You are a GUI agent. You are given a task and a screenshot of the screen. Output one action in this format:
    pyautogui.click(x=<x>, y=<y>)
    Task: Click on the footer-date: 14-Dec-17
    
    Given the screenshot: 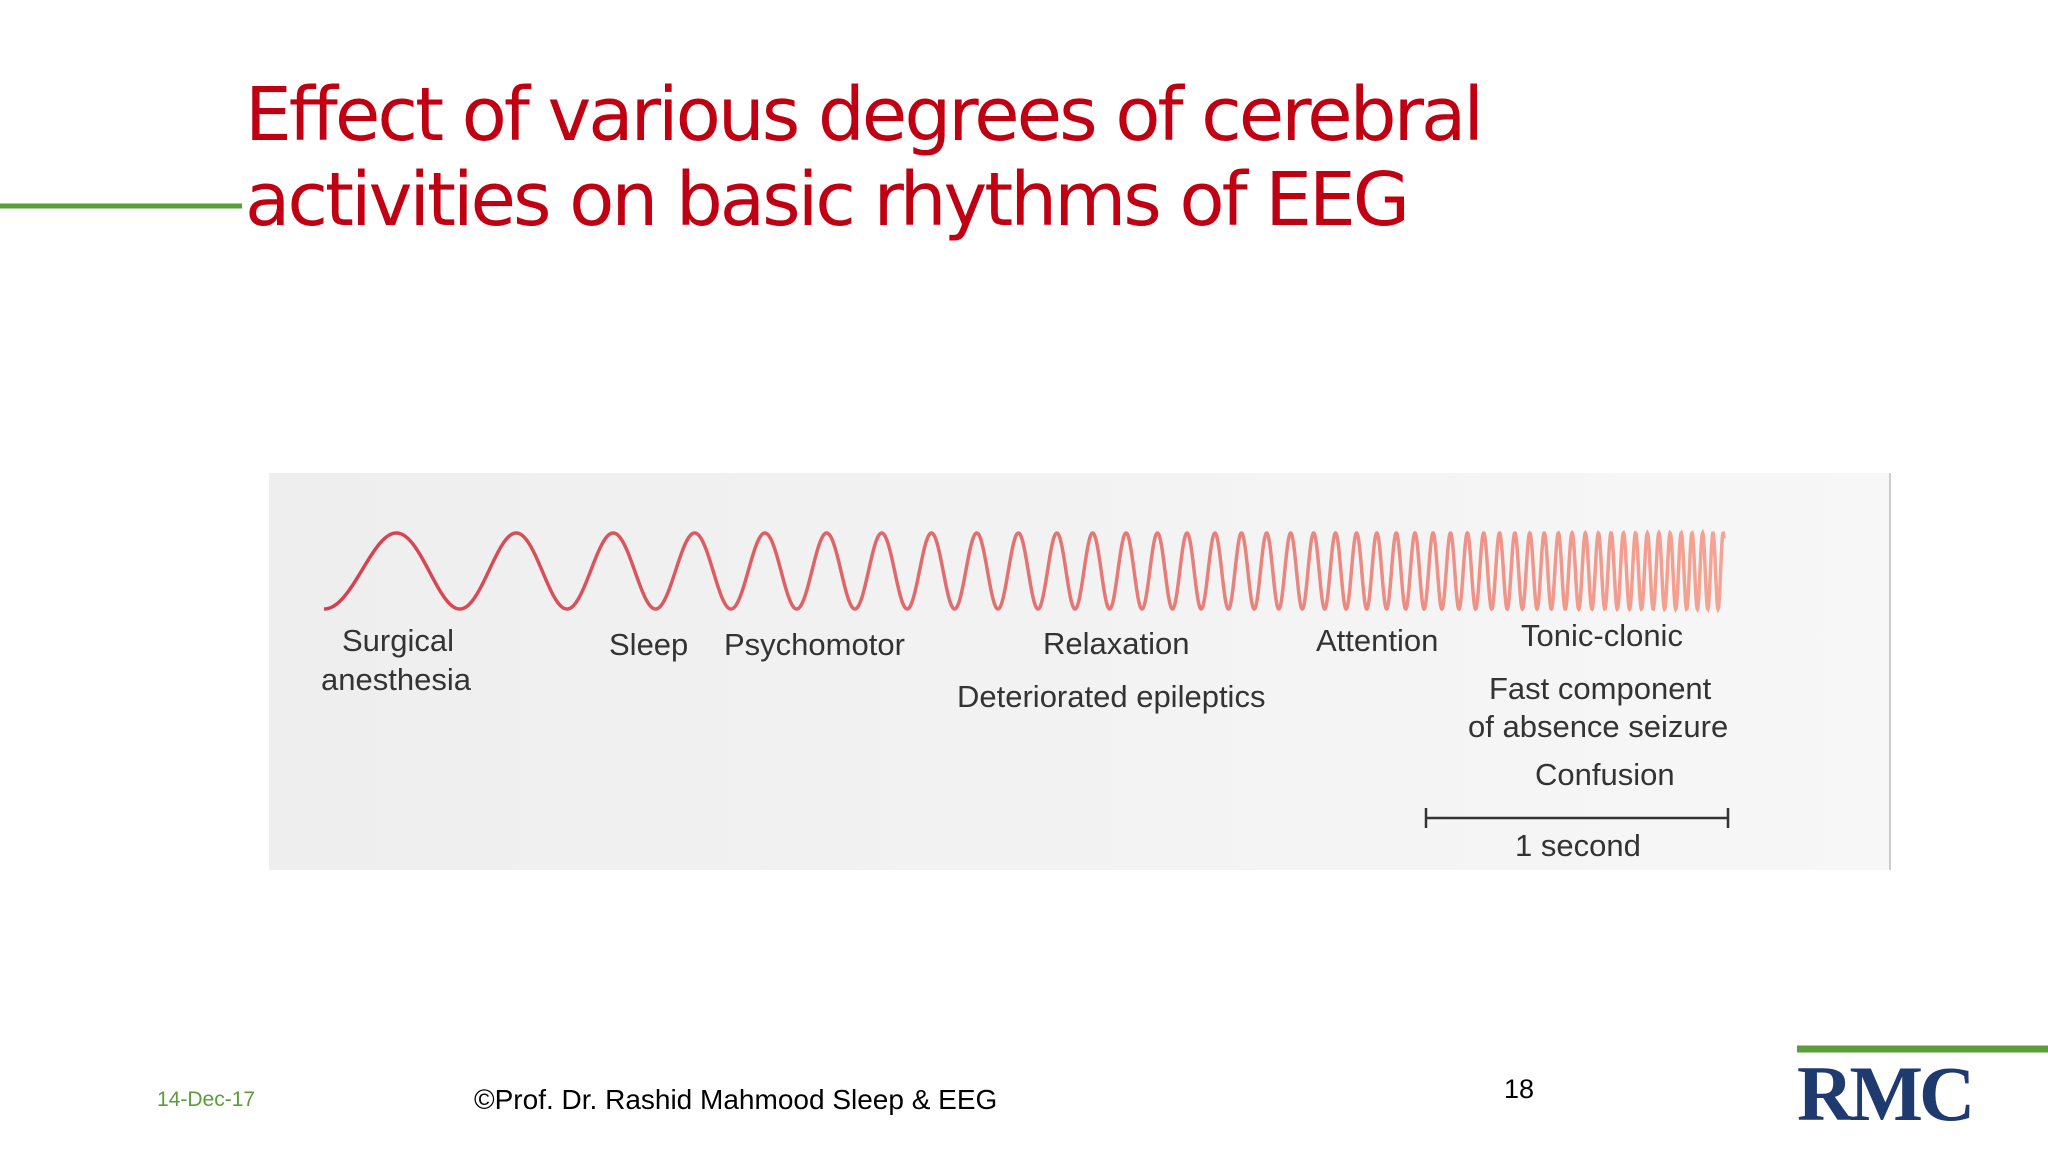 What is the action you would take?
    pyautogui.click(x=206, y=1099)
    